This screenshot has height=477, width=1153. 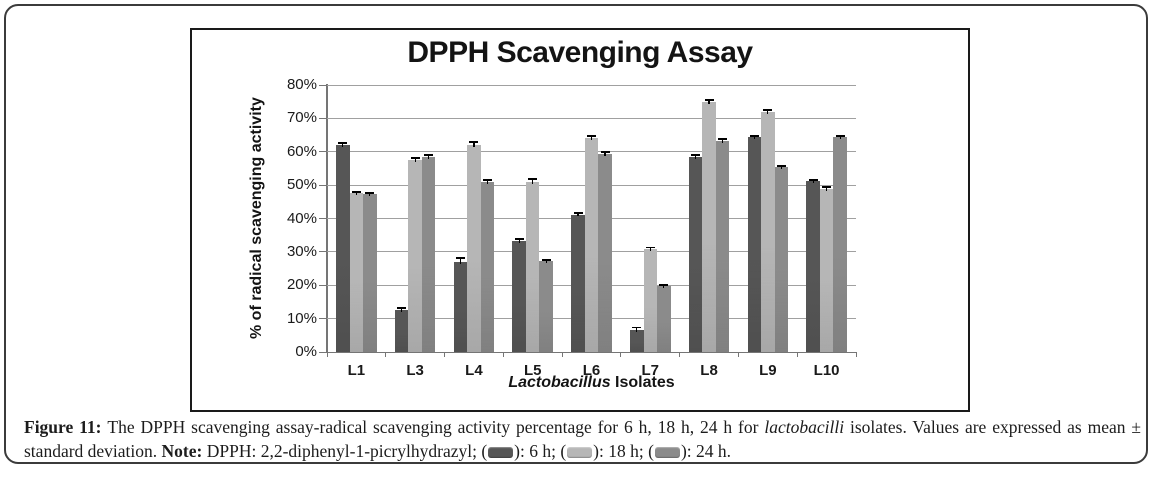 I want to click on y-tick-label: 80%, so click(x=301, y=84).